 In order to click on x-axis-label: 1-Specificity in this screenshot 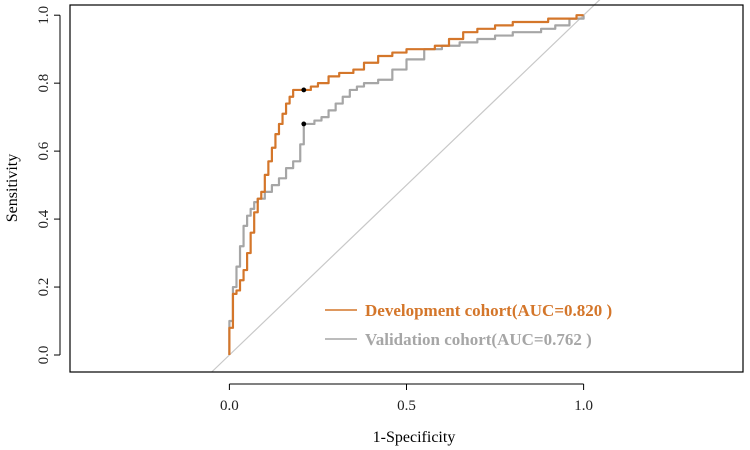, I will do `click(414, 437)`.